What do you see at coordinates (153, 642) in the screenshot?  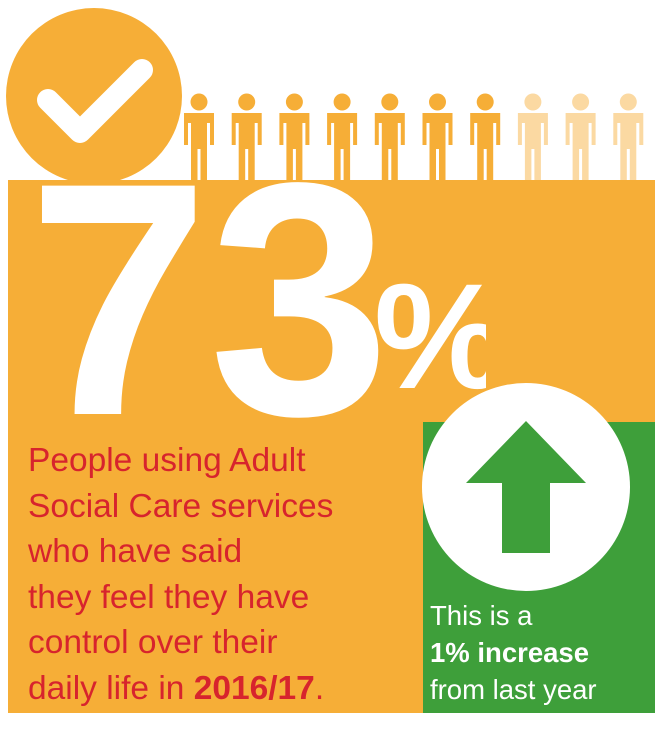 I see `description-line: control over their` at bounding box center [153, 642].